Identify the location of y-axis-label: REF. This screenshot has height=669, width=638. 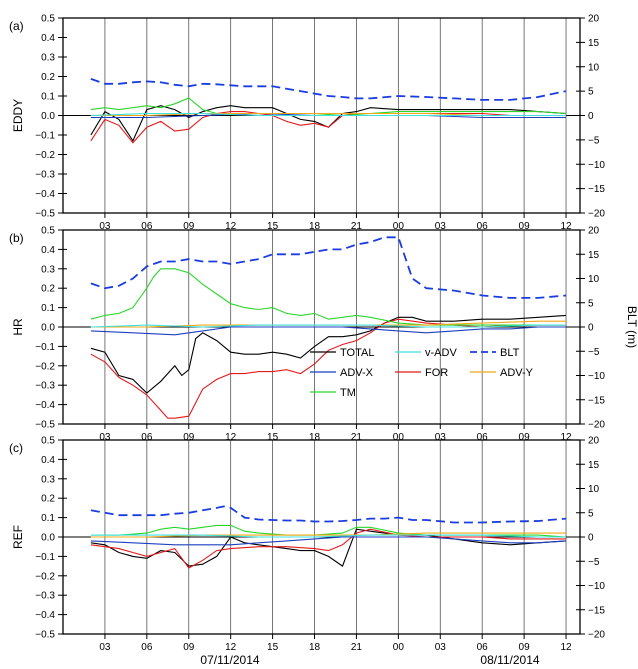
(18, 537).